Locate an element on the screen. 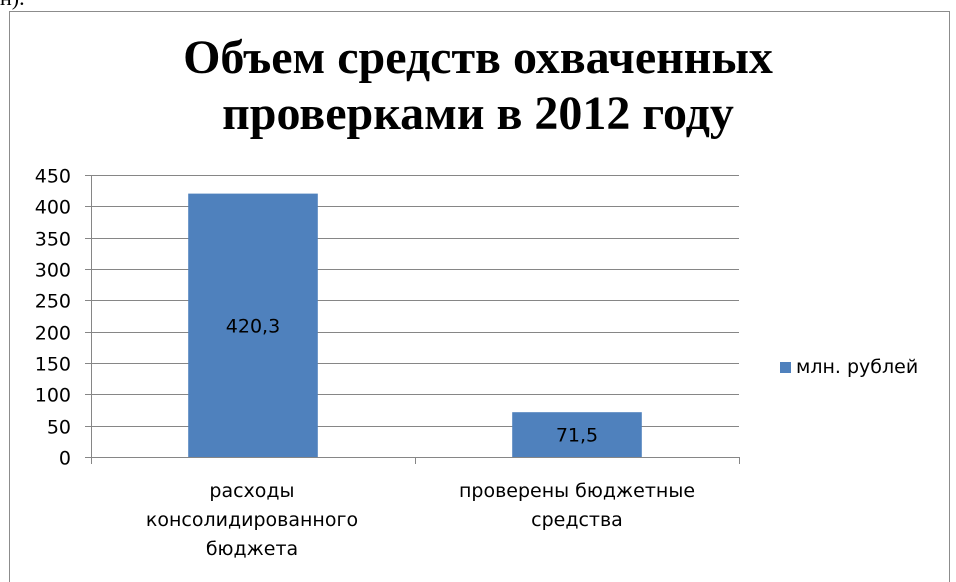 Image resolution: width=956 pixels, height=582 pixels. data-label-2: 71,5 is located at coordinates (577, 436).